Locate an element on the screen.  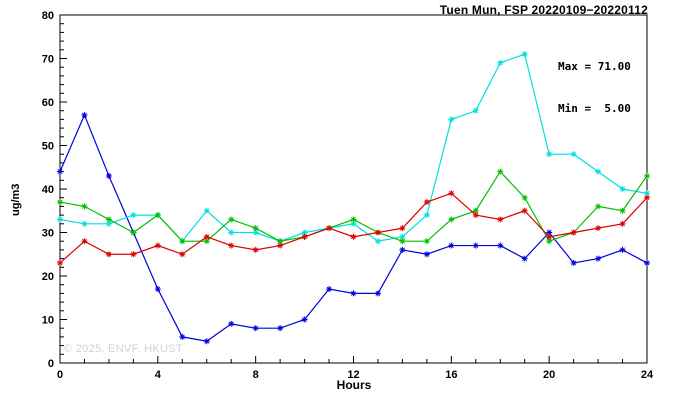
min-value-label: Min = 5.00 is located at coordinates (594, 109).